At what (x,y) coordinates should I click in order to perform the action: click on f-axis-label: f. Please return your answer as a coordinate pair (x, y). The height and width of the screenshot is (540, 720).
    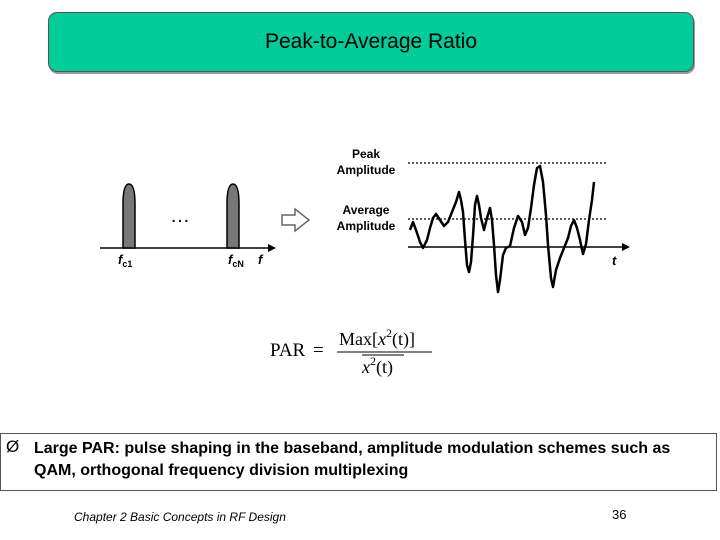
    Looking at the image, I should click on (261, 259).